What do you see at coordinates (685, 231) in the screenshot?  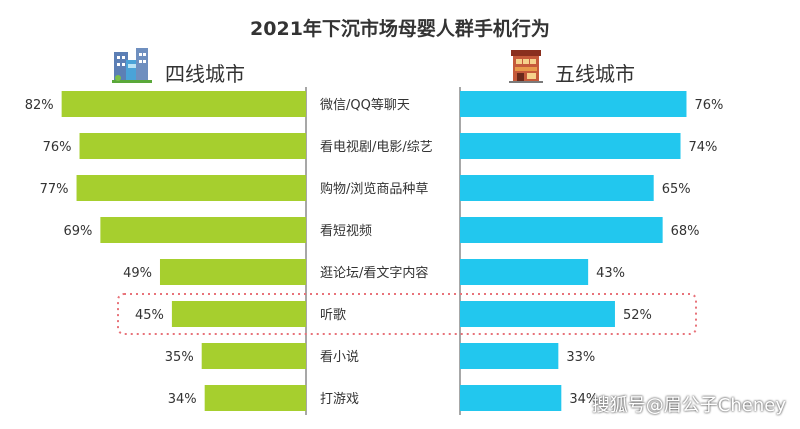 I see `data-label-right: 68%` at bounding box center [685, 231].